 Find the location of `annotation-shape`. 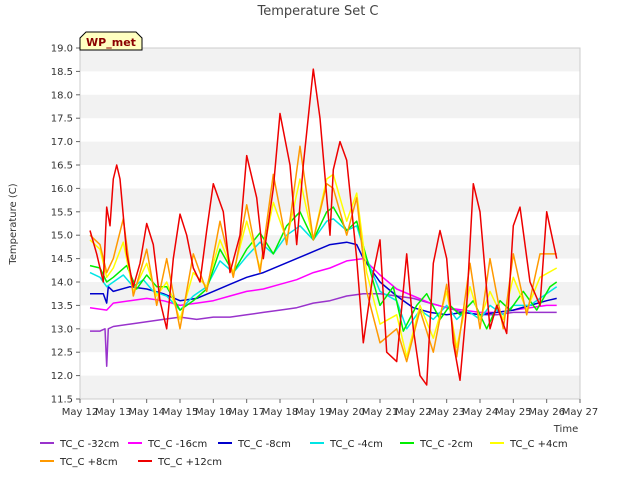

annotation-shape is located at coordinates (111, 41).